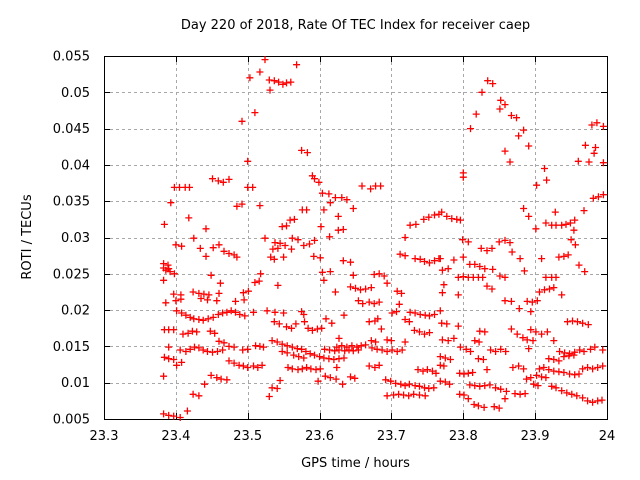  Describe the element at coordinates (319, 436) in the screenshot. I see `x-tick-label: 23.6` at that location.